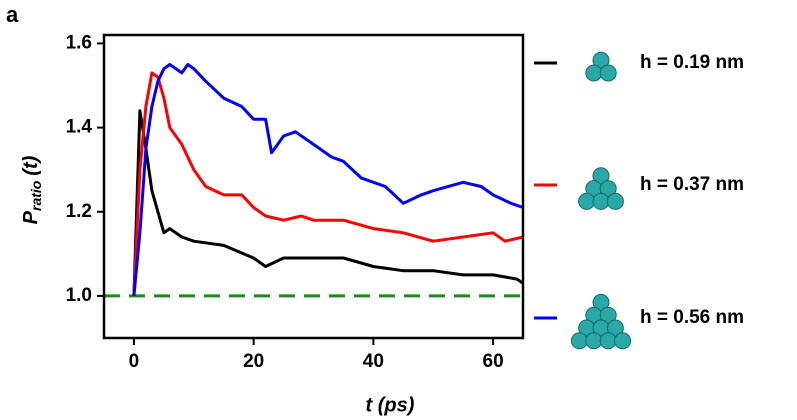 This screenshot has height=420, width=797. I want to click on panel-label: a, so click(12, 14).